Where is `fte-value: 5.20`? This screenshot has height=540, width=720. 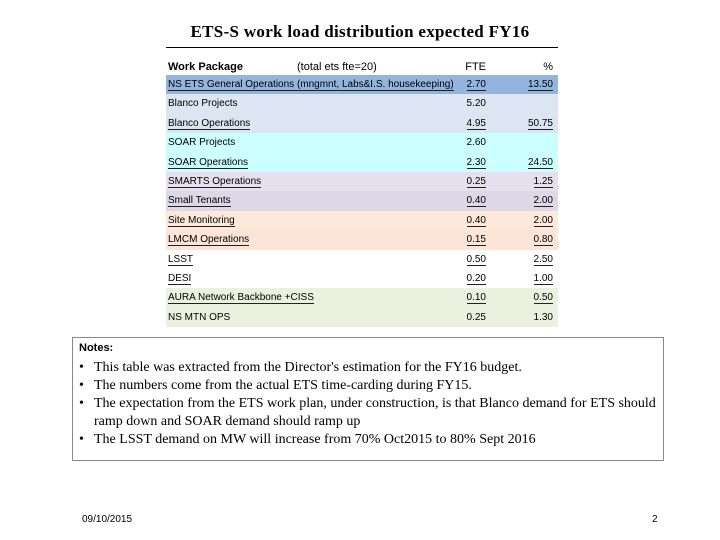
fte-value: 5.20 is located at coordinates (476, 104).